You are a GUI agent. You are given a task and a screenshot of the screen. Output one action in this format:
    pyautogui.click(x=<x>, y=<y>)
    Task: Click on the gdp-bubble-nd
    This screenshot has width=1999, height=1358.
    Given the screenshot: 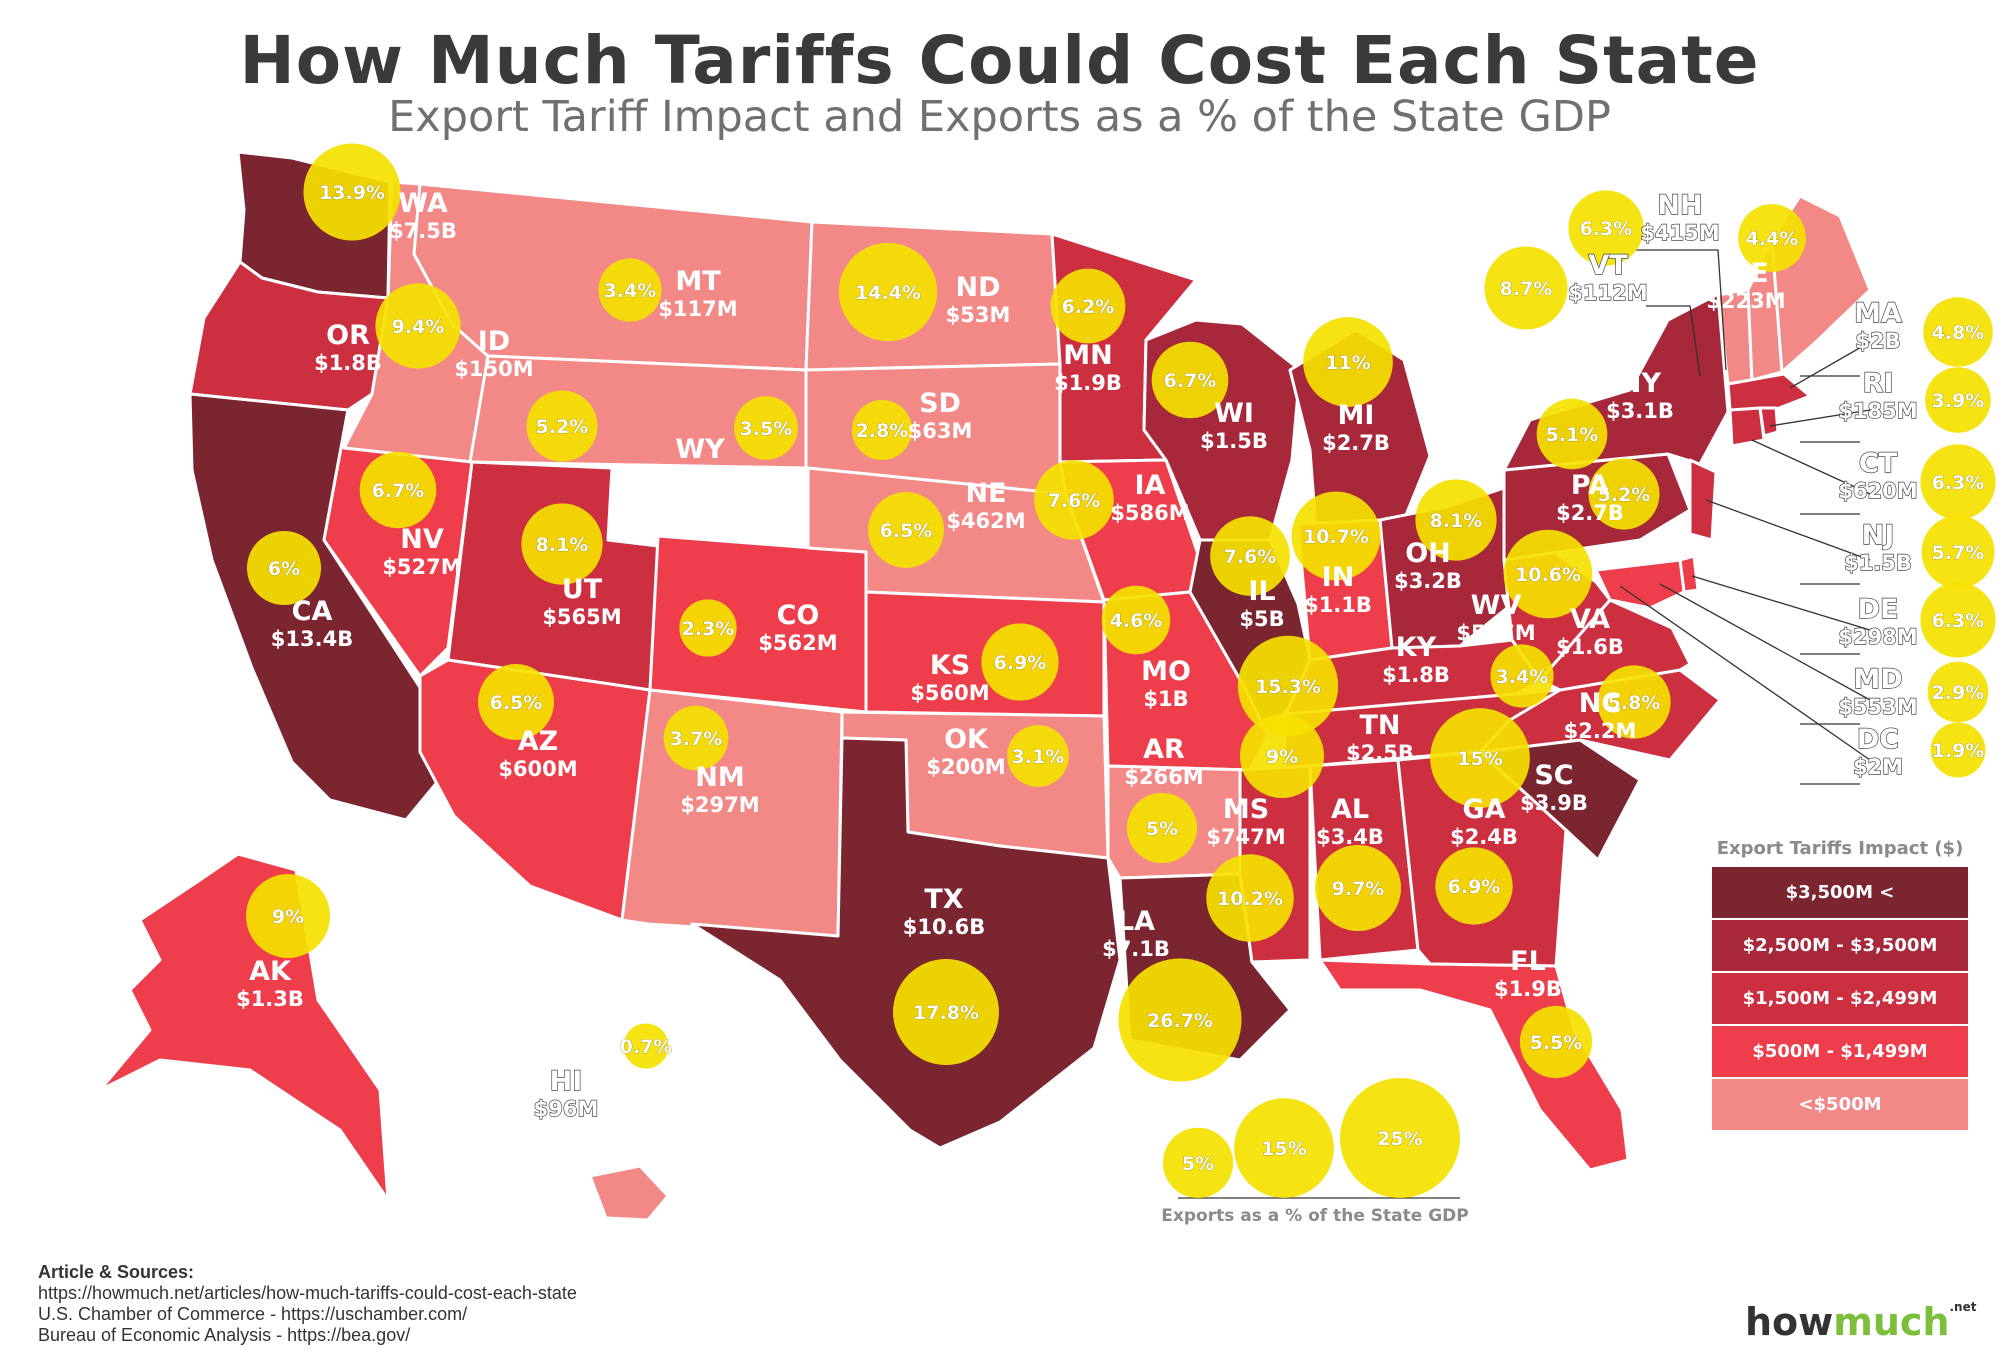 What is the action you would take?
    pyautogui.click(x=888, y=292)
    